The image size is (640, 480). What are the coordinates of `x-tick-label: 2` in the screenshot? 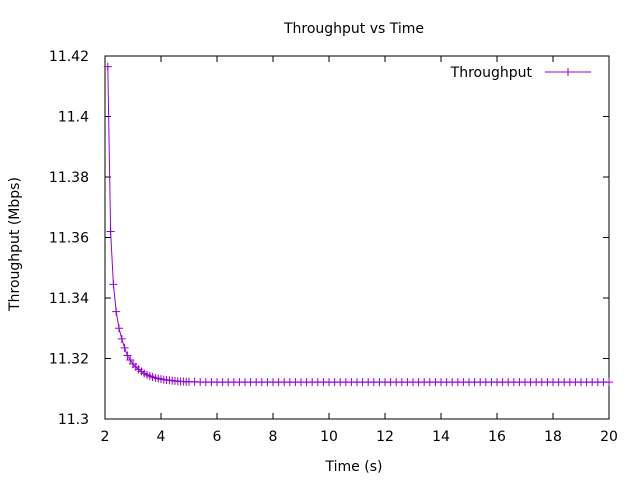 It's located at (105, 437).